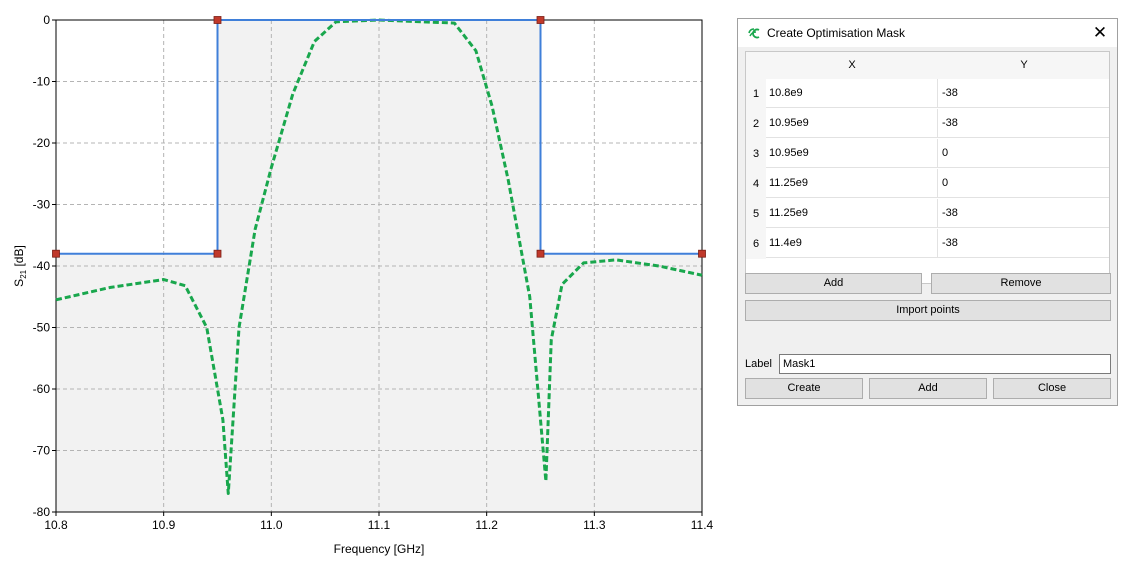 This screenshot has width=1122, height=574. I want to click on row-number: 6, so click(756, 244).